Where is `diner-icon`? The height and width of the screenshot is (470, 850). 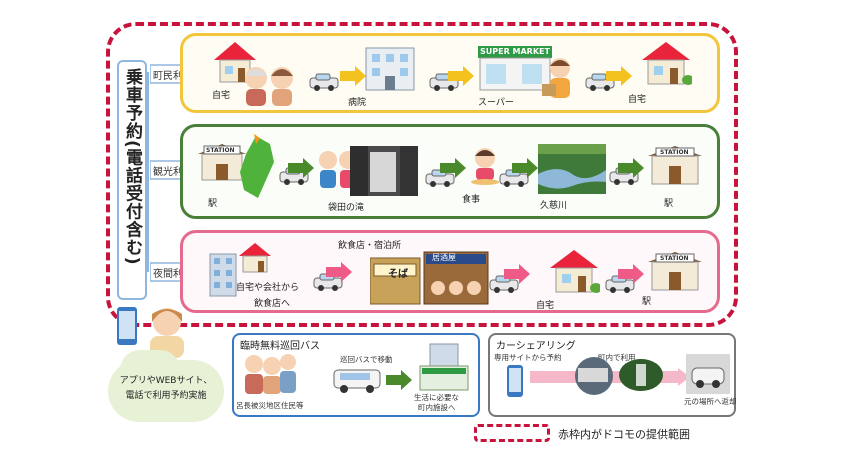 diner-icon is located at coordinates (485, 166).